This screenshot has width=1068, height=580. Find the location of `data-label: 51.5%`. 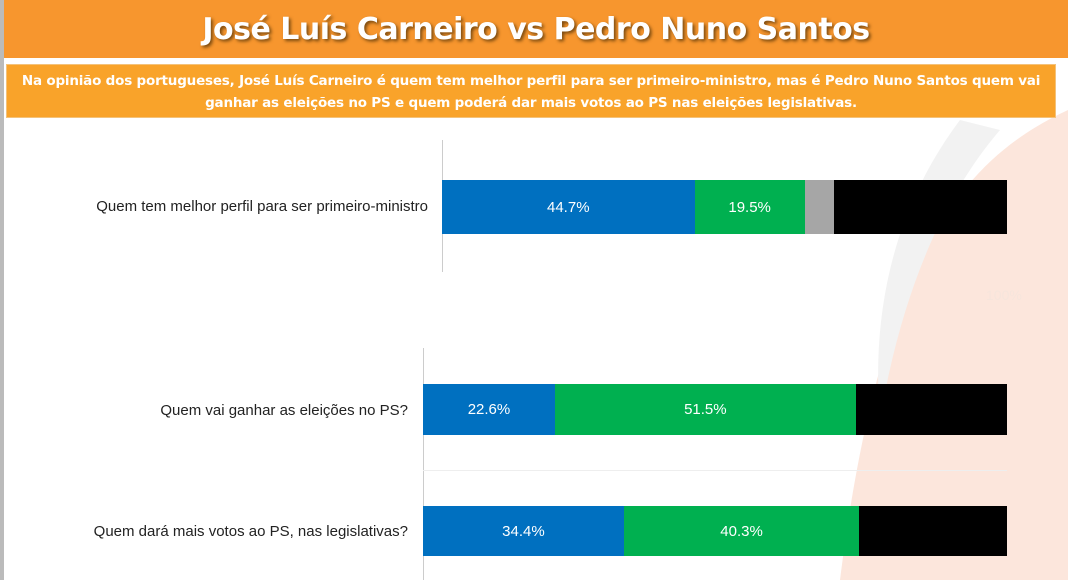

data-label: 51.5% is located at coordinates (705, 409).